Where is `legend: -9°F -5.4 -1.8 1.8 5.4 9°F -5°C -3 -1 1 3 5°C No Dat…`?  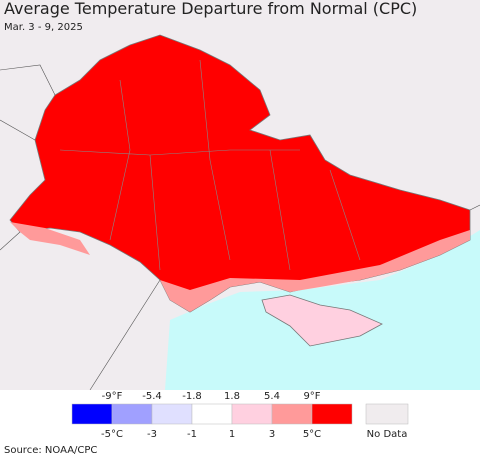 legend: -9°F -5.4 -1.8 1.8 5.4 9°F -5°C -3 -1 1 3 5°C No Dat… is located at coordinates (240, 415).